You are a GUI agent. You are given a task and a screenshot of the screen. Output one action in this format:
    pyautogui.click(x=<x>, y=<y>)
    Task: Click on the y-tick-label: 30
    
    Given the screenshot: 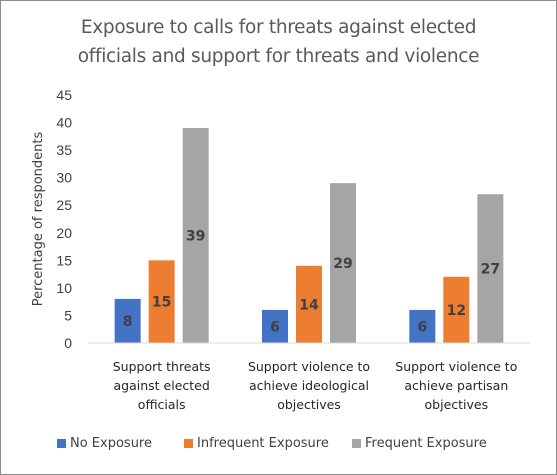 What is the action you would take?
    pyautogui.click(x=64, y=178)
    